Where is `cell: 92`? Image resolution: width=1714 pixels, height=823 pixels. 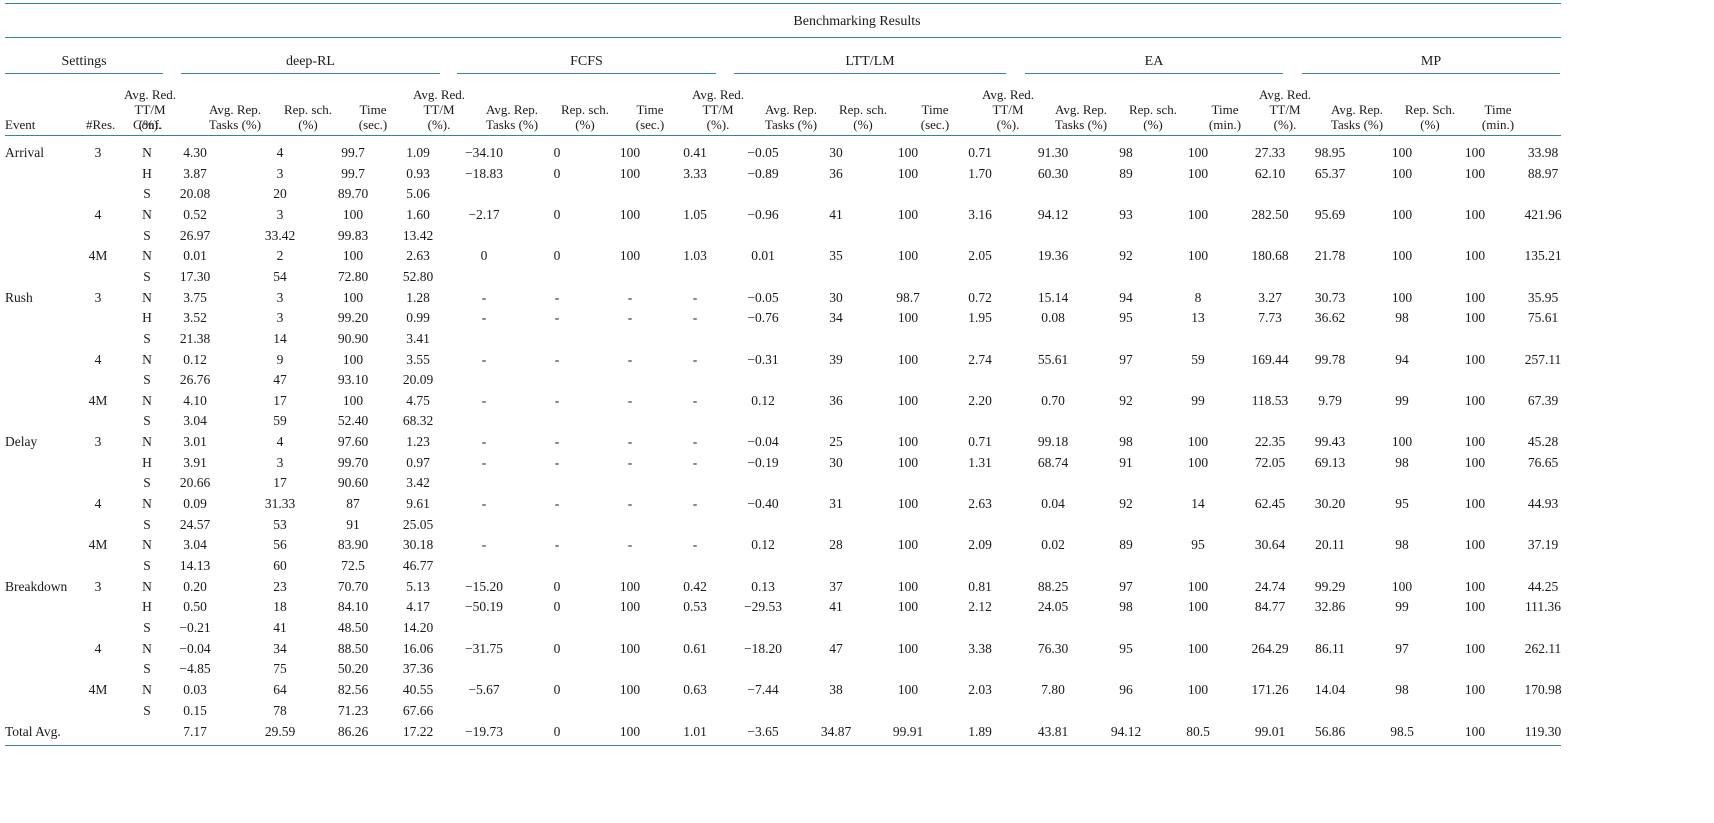
cell: 92 is located at coordinates (1126, 400).